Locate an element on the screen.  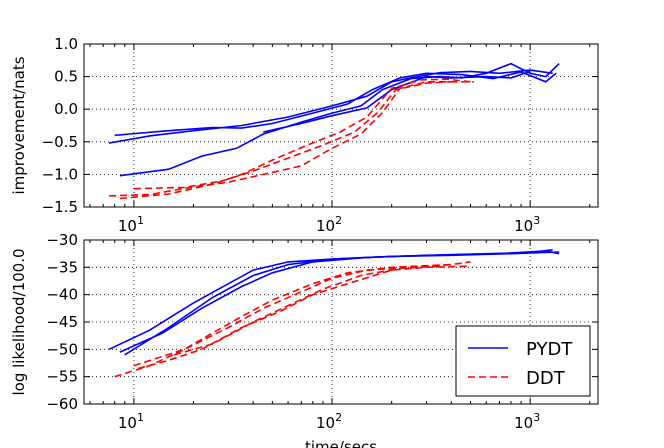
y-tick-label: −40 is located at coordinates (62, 295).